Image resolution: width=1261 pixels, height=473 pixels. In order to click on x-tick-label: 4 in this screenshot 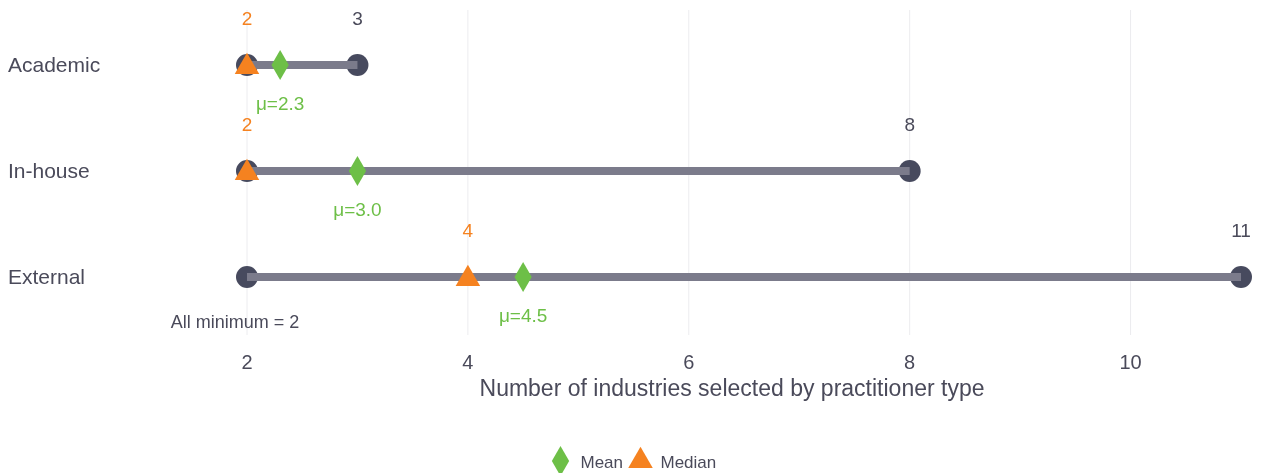, I will do `click(468, 362)`.